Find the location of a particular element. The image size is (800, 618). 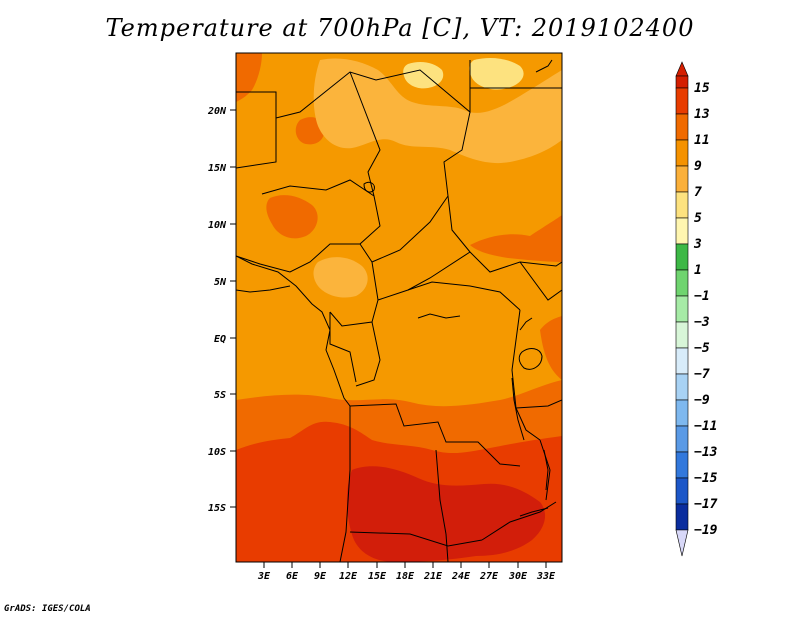

lake-albert is located at coordinates (526, 324).